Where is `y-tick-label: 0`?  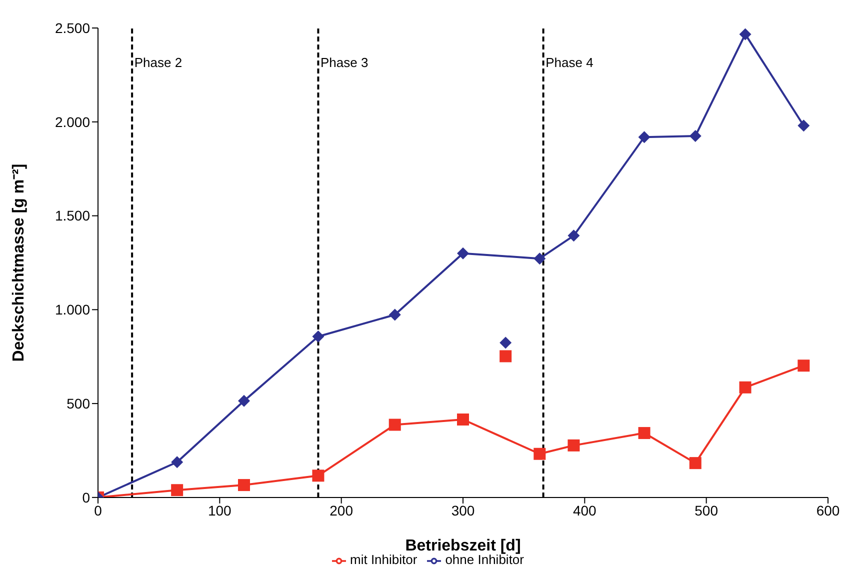
y-tick-label: 0 is located at coordinates (86, 497).